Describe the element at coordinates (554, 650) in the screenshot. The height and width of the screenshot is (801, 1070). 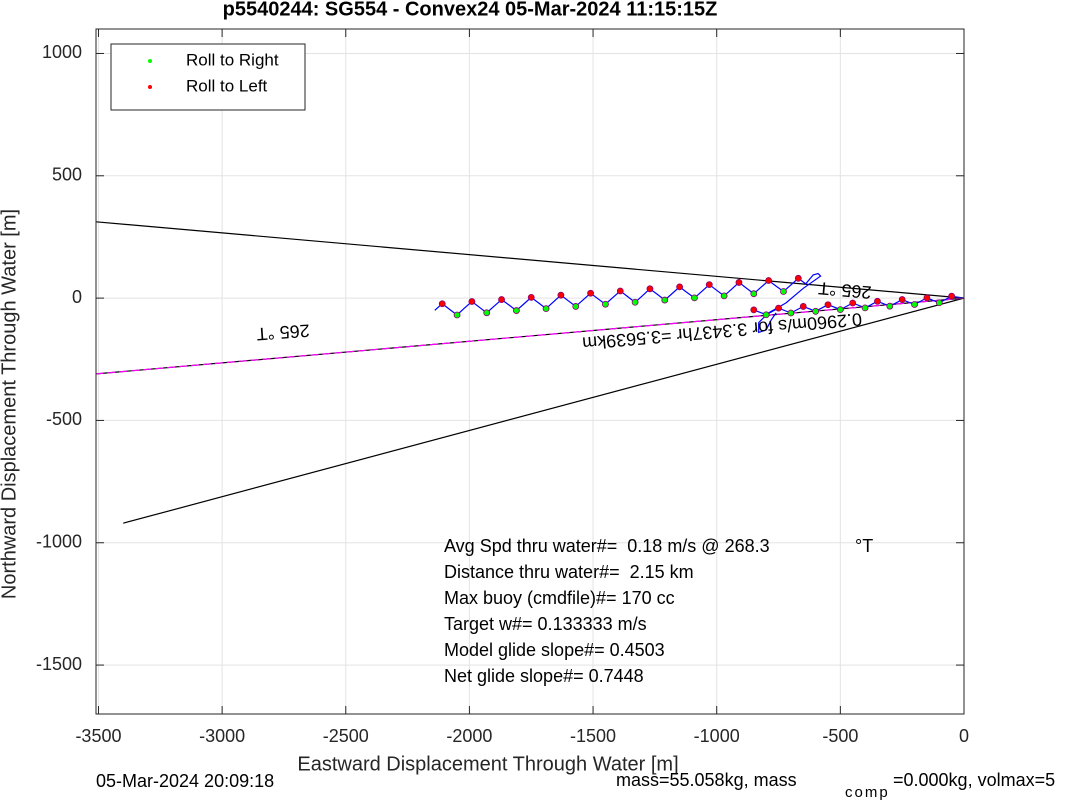
I see `stats-line: Model glide slope#= 0.4503` at that location.